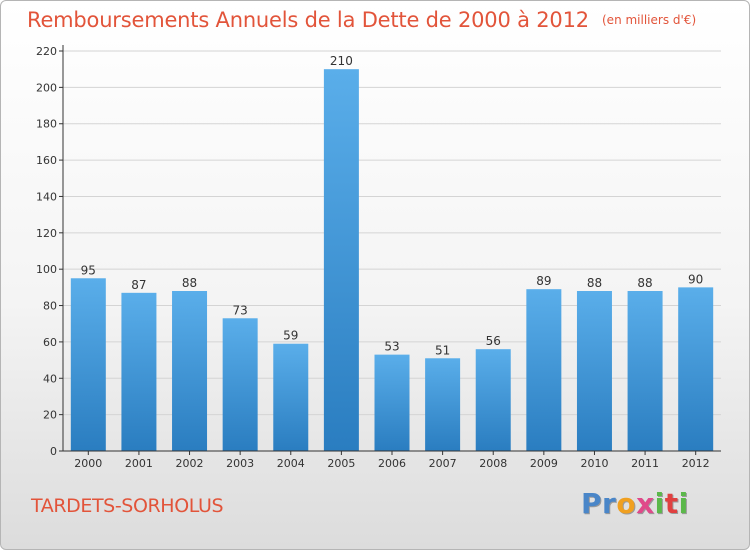  Describe the element at coordinates (240, 310) in the screenshot. I see `data-label: 73` at that location.